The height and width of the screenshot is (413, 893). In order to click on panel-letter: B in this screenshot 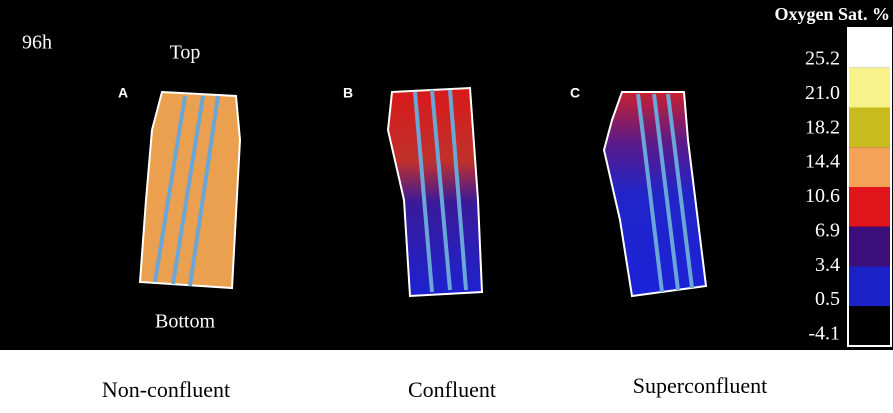, I will do `click(348, 93)`.